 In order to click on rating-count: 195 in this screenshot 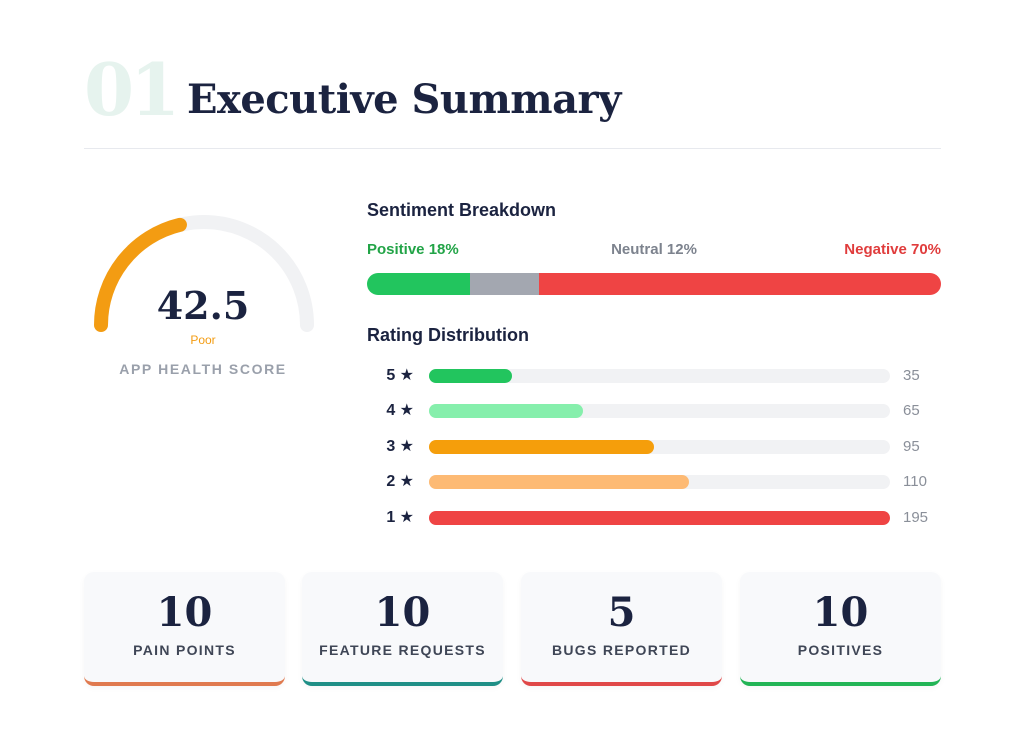, I will do `click(916, 517)`.